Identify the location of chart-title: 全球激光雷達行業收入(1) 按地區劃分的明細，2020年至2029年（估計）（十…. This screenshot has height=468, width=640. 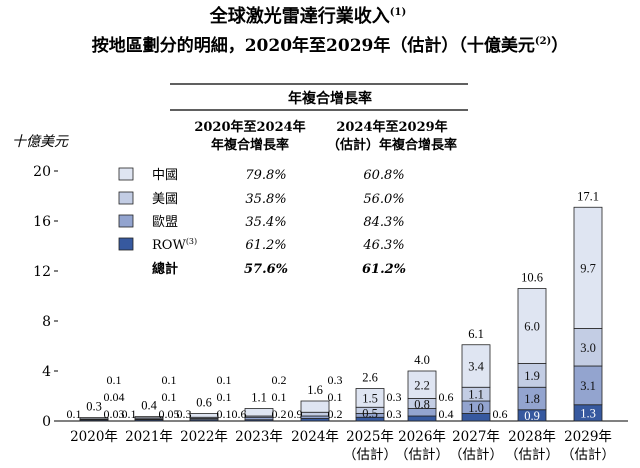
(330, 30).